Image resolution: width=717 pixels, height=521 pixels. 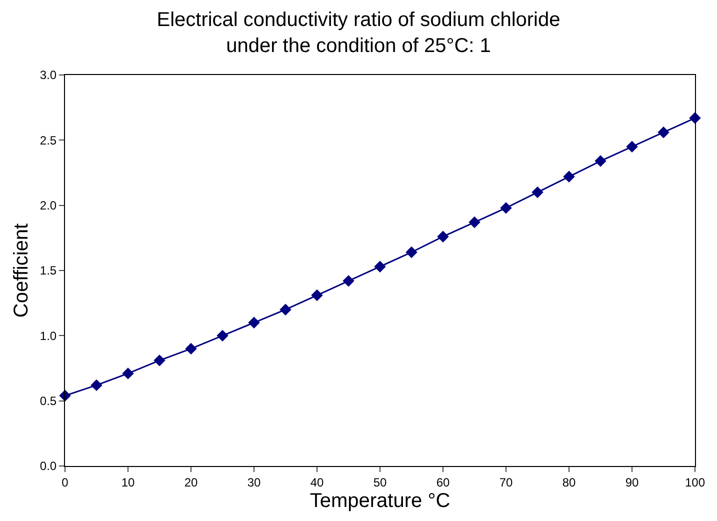 What do you see at coordinates (317, 482) in the screenshot?
I see `x-tick-label: 40` at bounding box center [317, 482].